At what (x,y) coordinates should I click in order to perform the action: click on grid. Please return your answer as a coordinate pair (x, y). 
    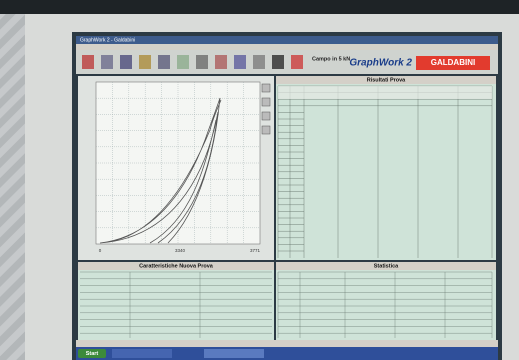
    Looking at the image, I should click on (178, 163).